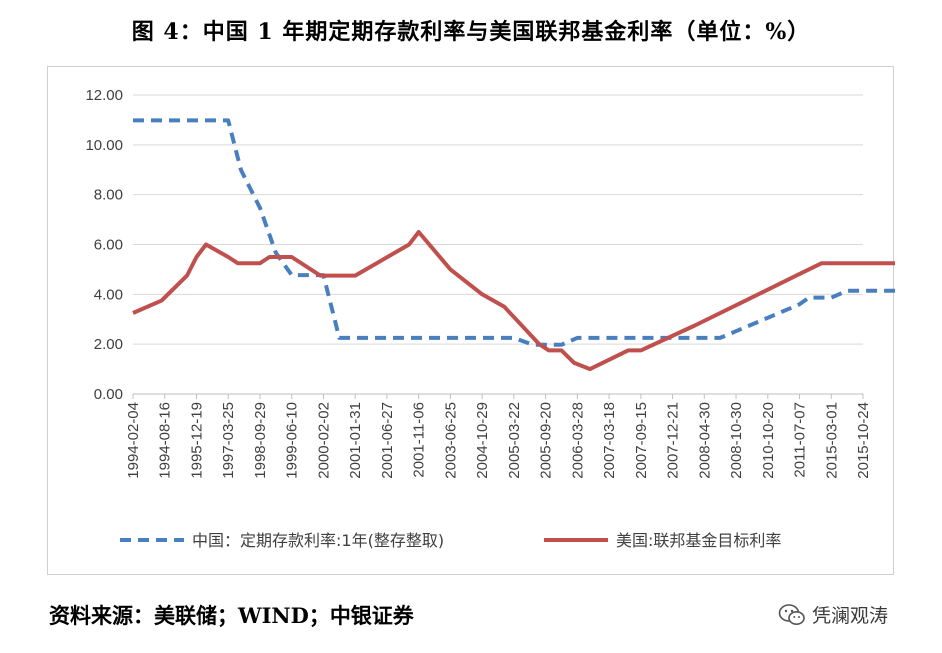  Describe the element at coordinates (577, 440) in the screenshot. I see `x-tick-label: 2006-03-28` at that location.